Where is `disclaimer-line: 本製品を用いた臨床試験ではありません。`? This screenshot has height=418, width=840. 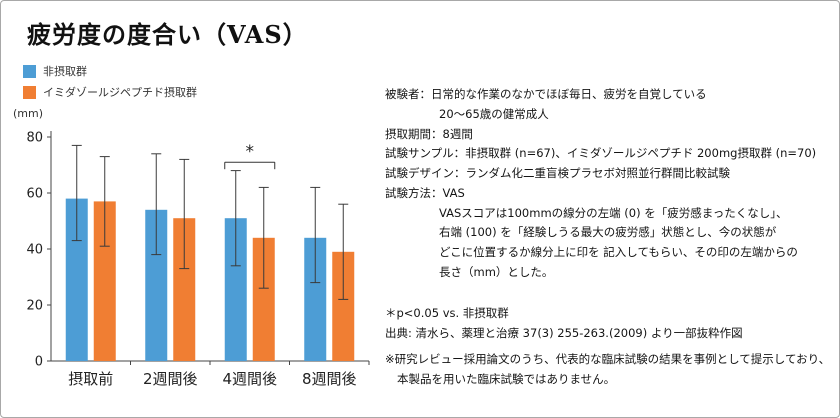
disclaimer-line: 本製品を用いた臨床試験ではありません。 is located at coordinates (506, 378).